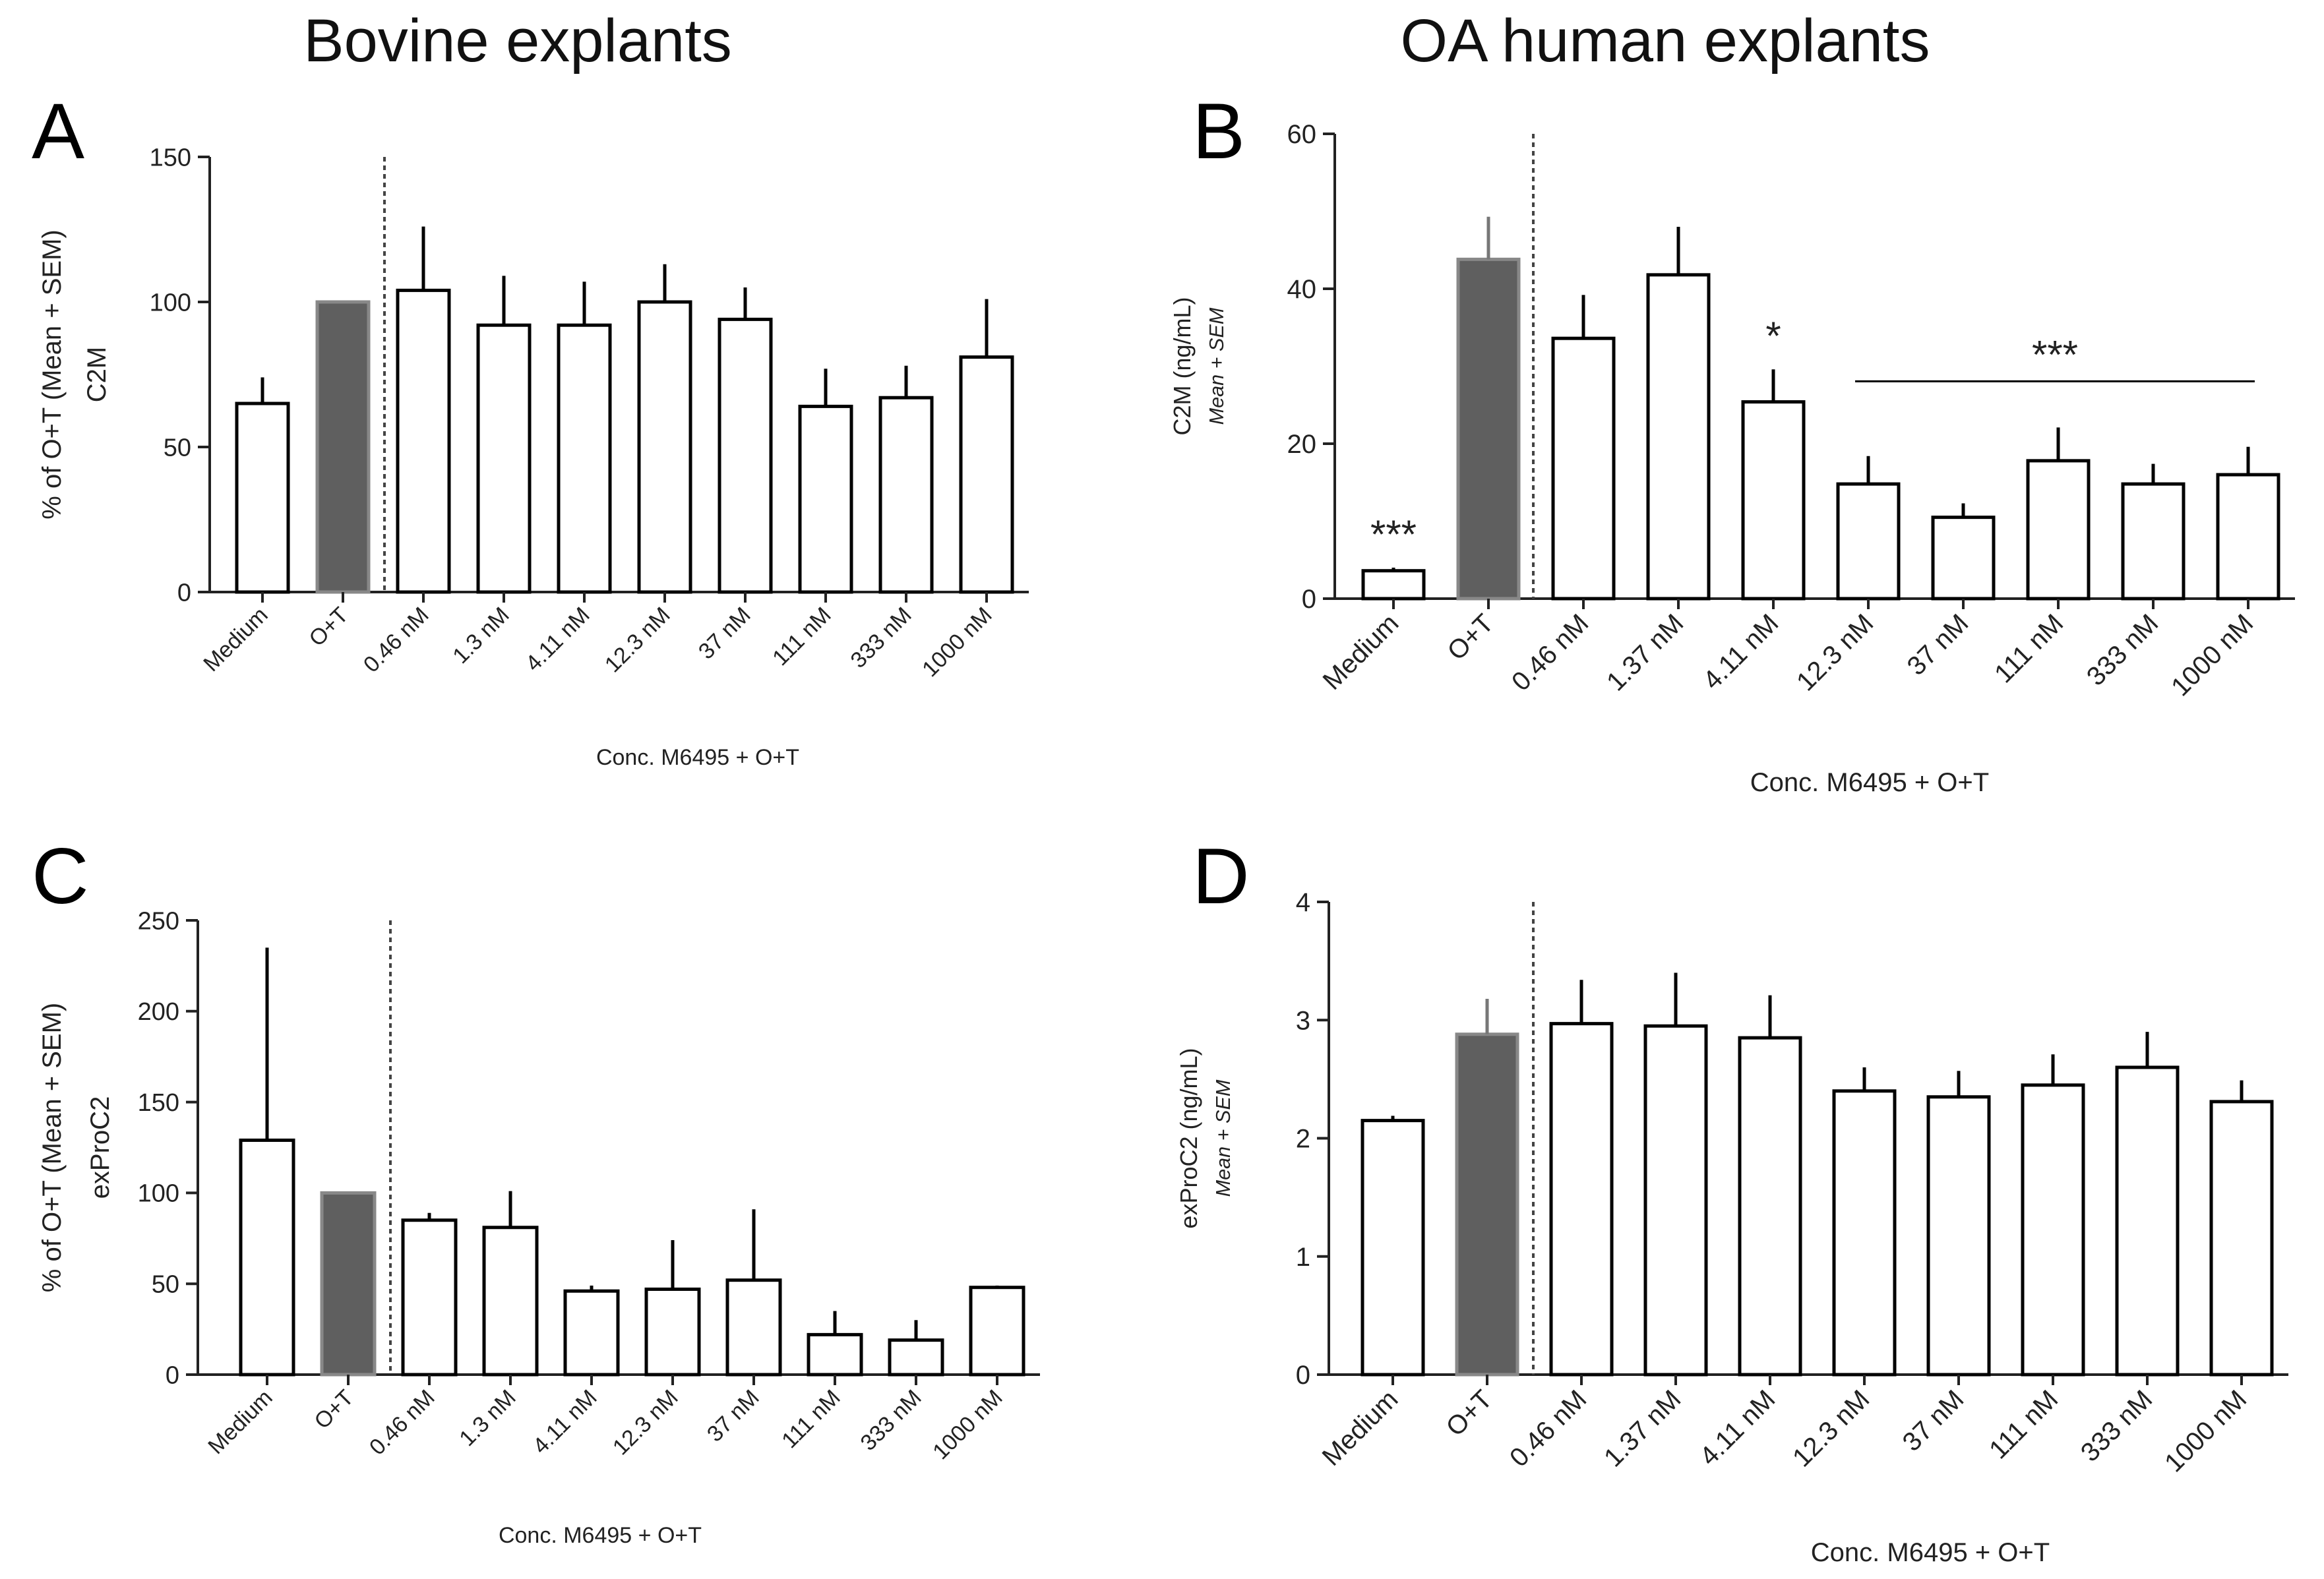 This screenshot has width=2324, height=1579. What do you see at coordinates (158, 1012) in the screenshot?
I see `y-tick-label: 200` at bounding box center [158, 1012].